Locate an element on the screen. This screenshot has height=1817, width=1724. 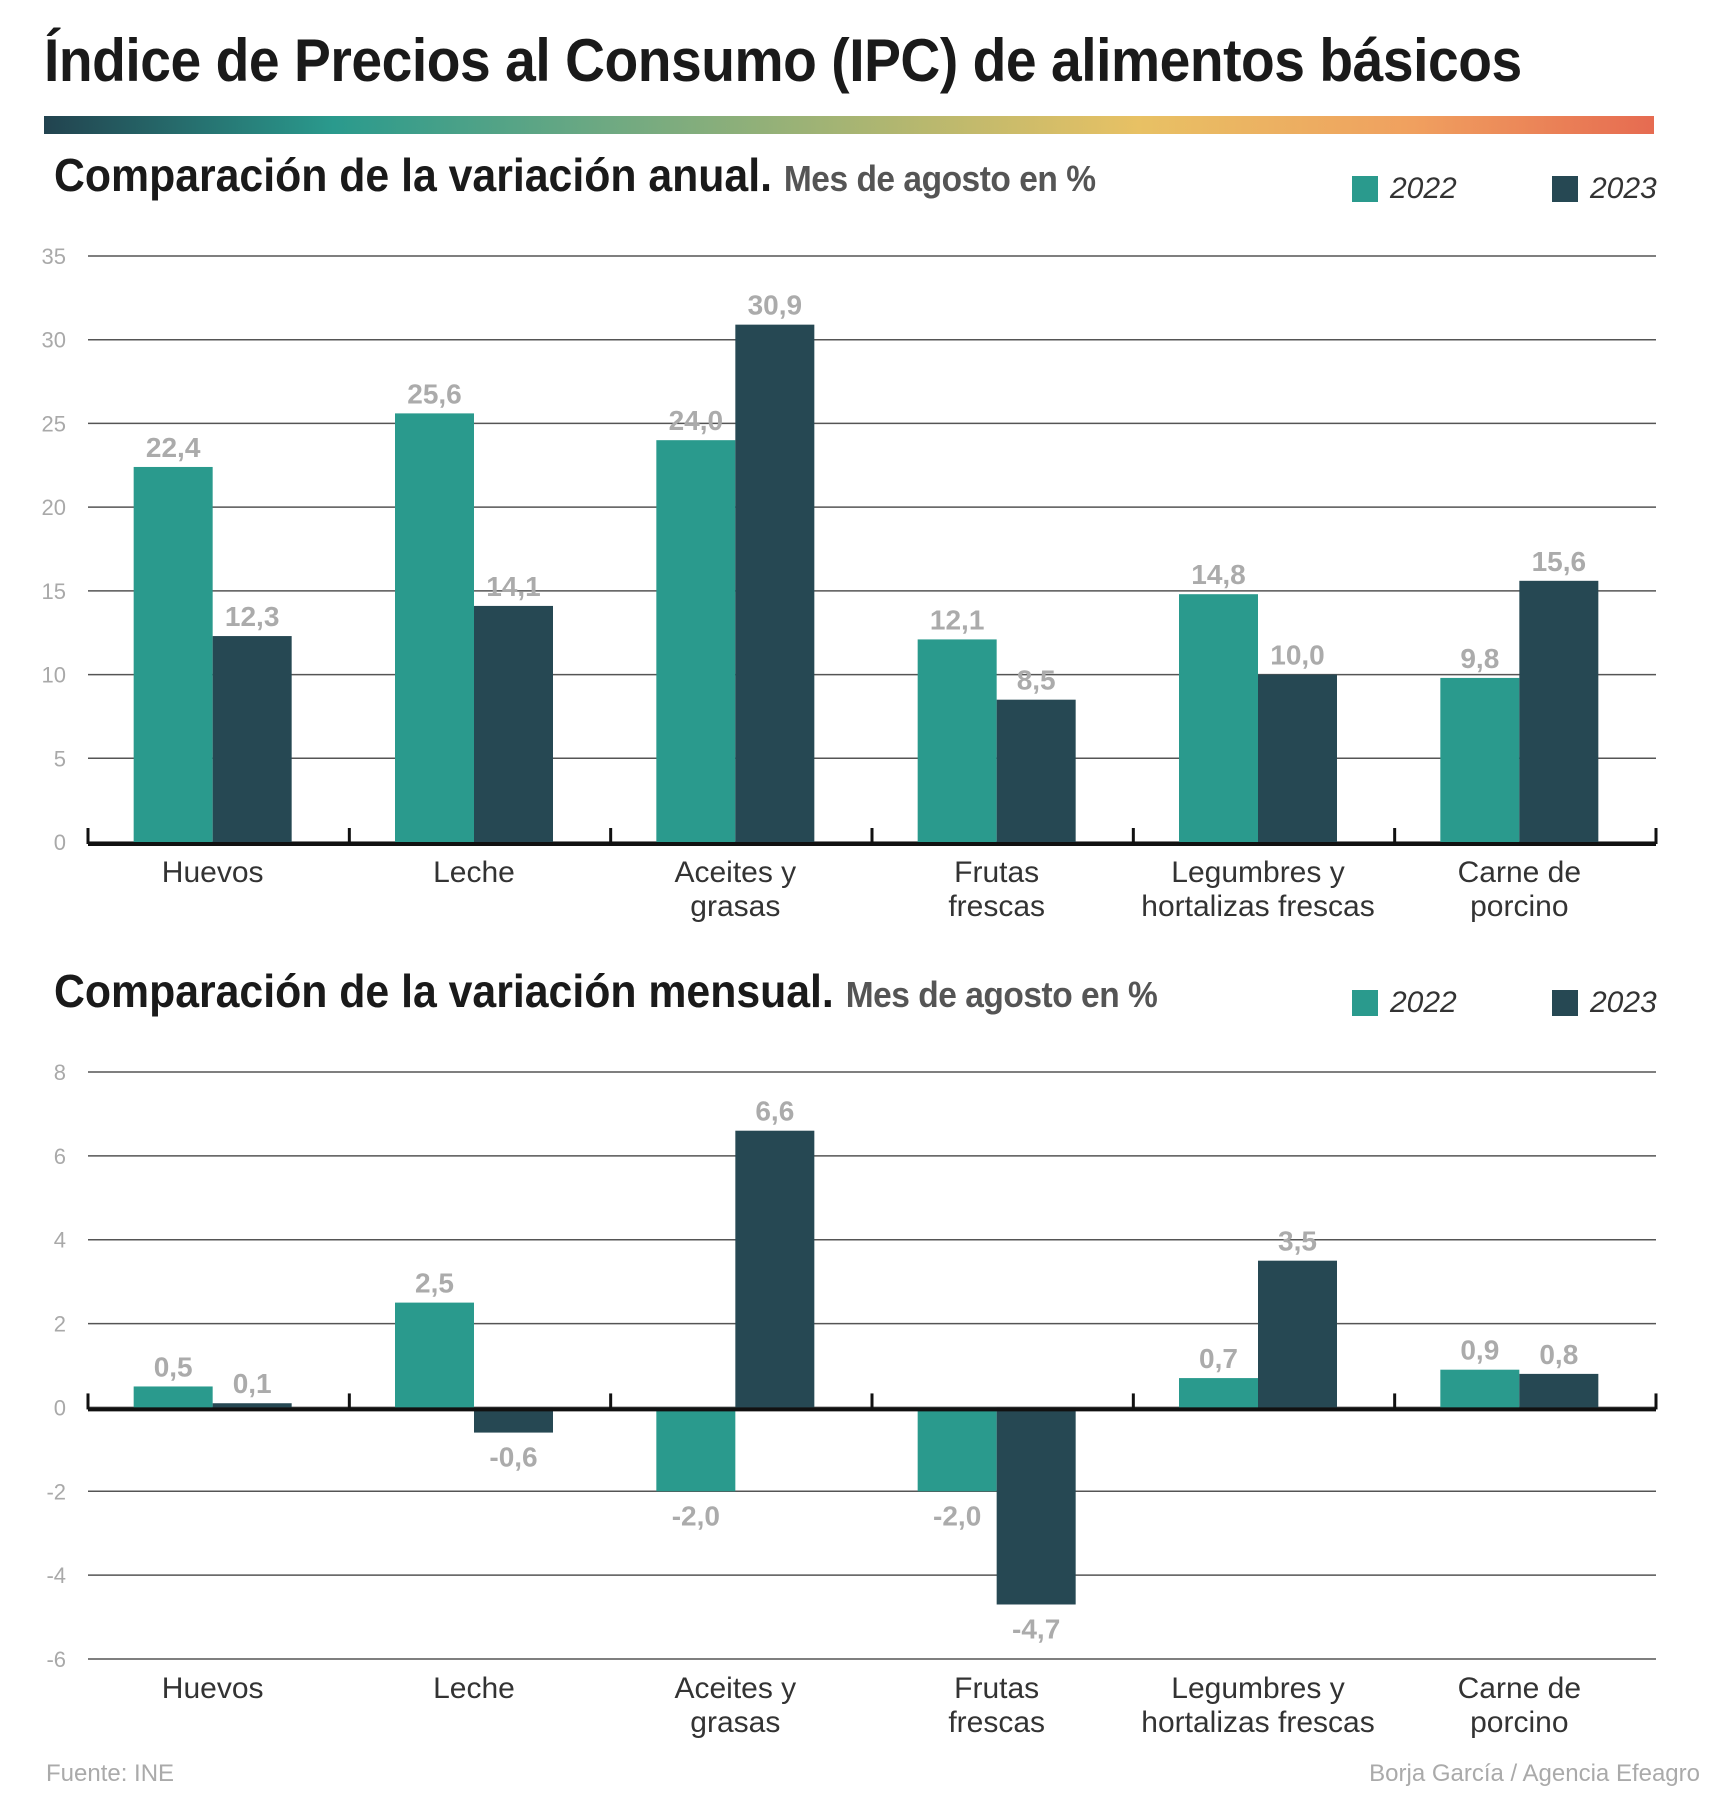
chart-monthly-subtitle: Mes de agosto en % is located at coordinates (1001, 994).